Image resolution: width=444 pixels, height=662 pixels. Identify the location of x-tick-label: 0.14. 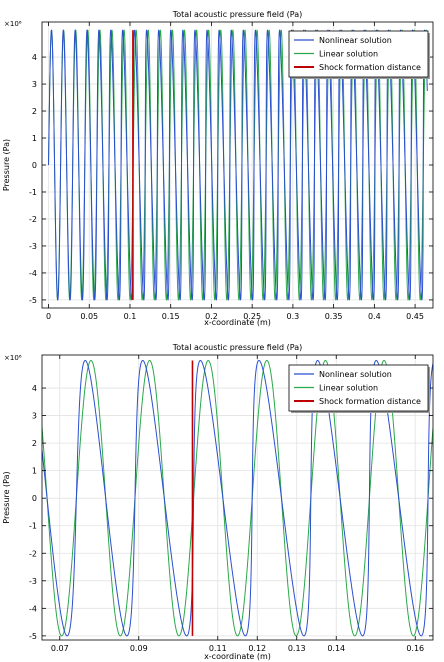
(336, 648).